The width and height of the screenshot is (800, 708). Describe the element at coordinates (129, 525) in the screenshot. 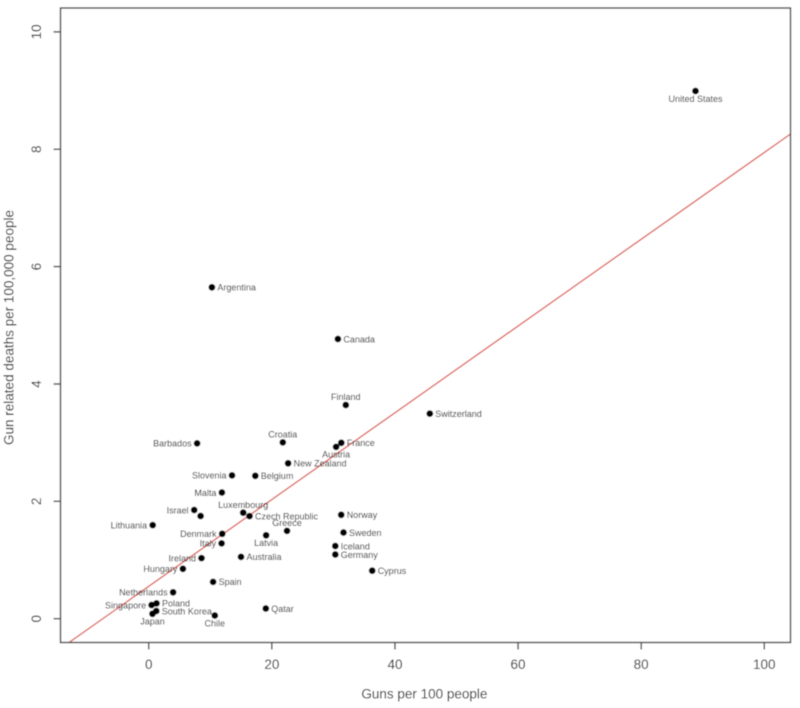

I see `svg-text: Lithuania` at that location.